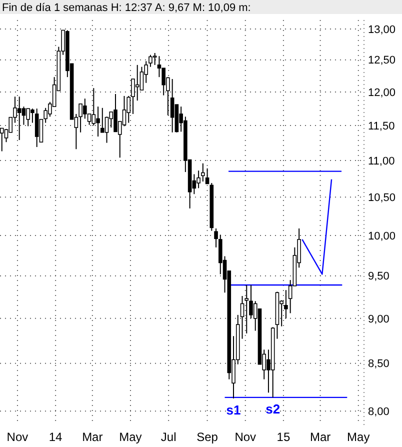 The image size is (402, 447). What do you see at coordinates (283, 437) in the screenshot?
I see `x-tick-label: 15` at bounding box center [283, 437].